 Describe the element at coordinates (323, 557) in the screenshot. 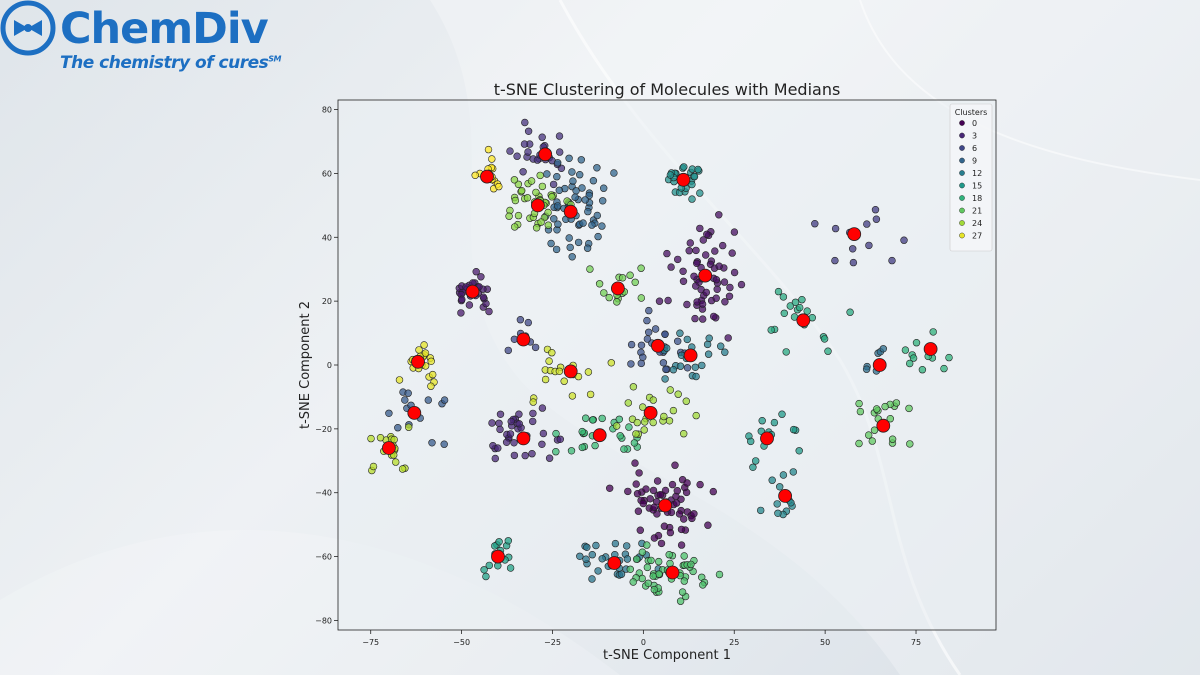

I see `y-tick-label: −60` at that location.